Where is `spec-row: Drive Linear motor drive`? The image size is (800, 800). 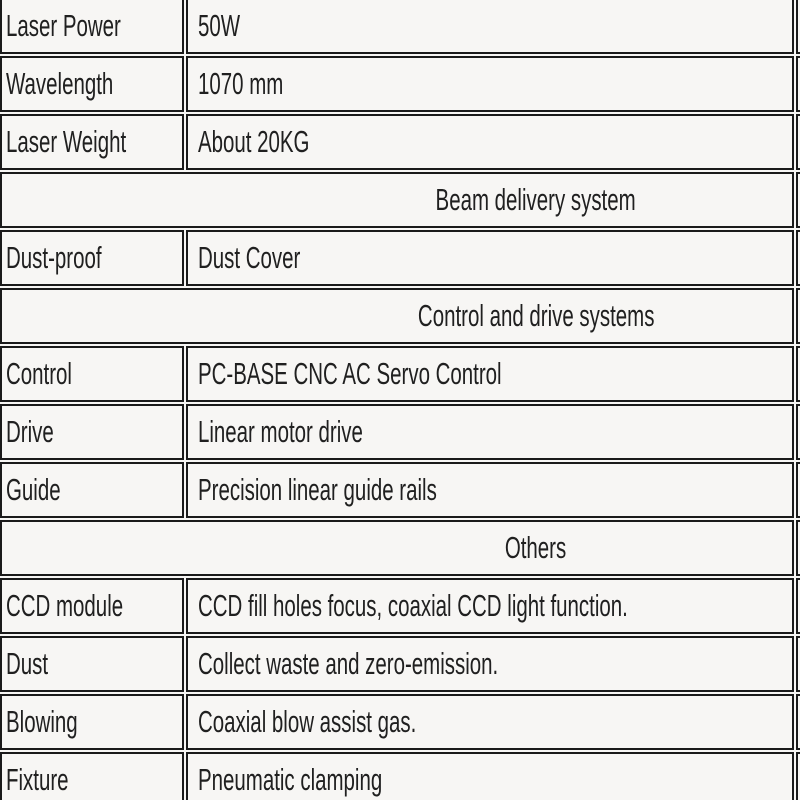 spec-row: Drive Linear motor drive is located at coordinates (400, 432).